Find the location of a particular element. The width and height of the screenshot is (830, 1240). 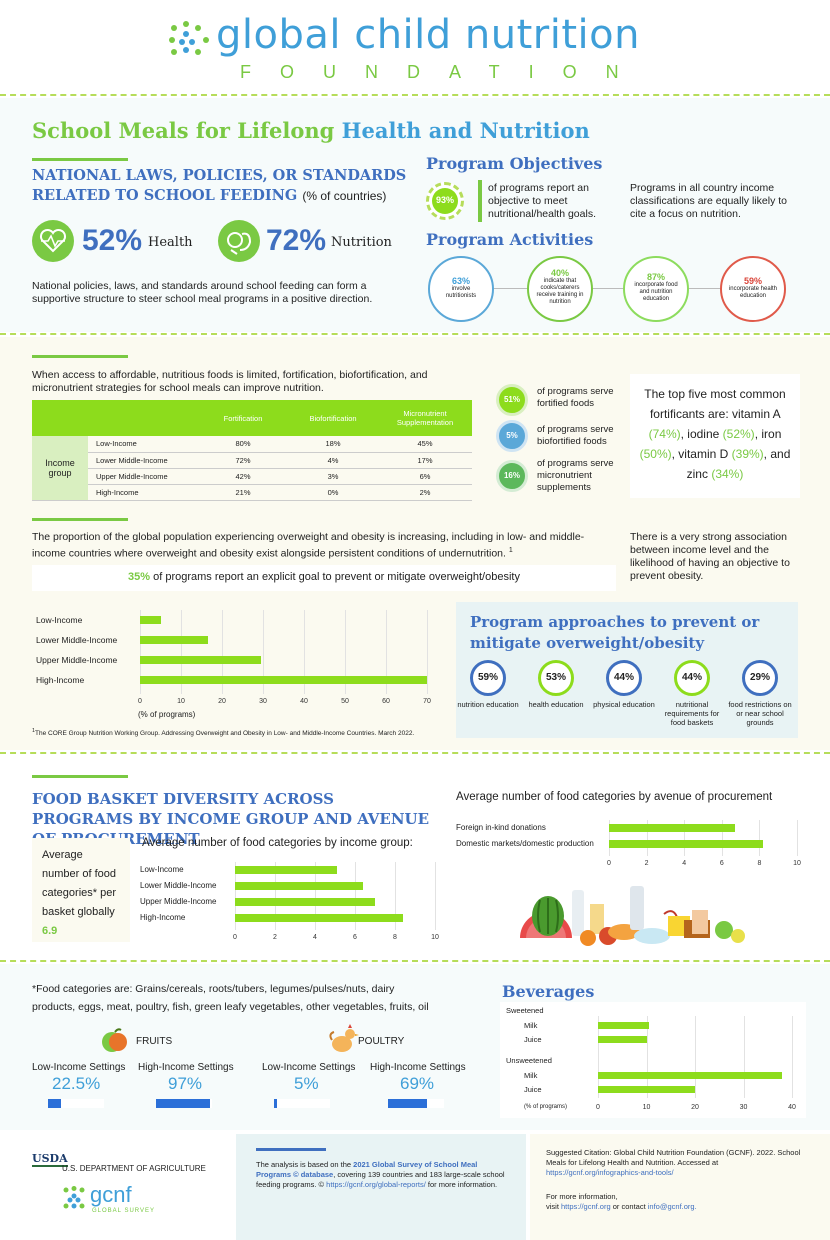

approach-label: nutrition education is located at coordinates (488, 704).